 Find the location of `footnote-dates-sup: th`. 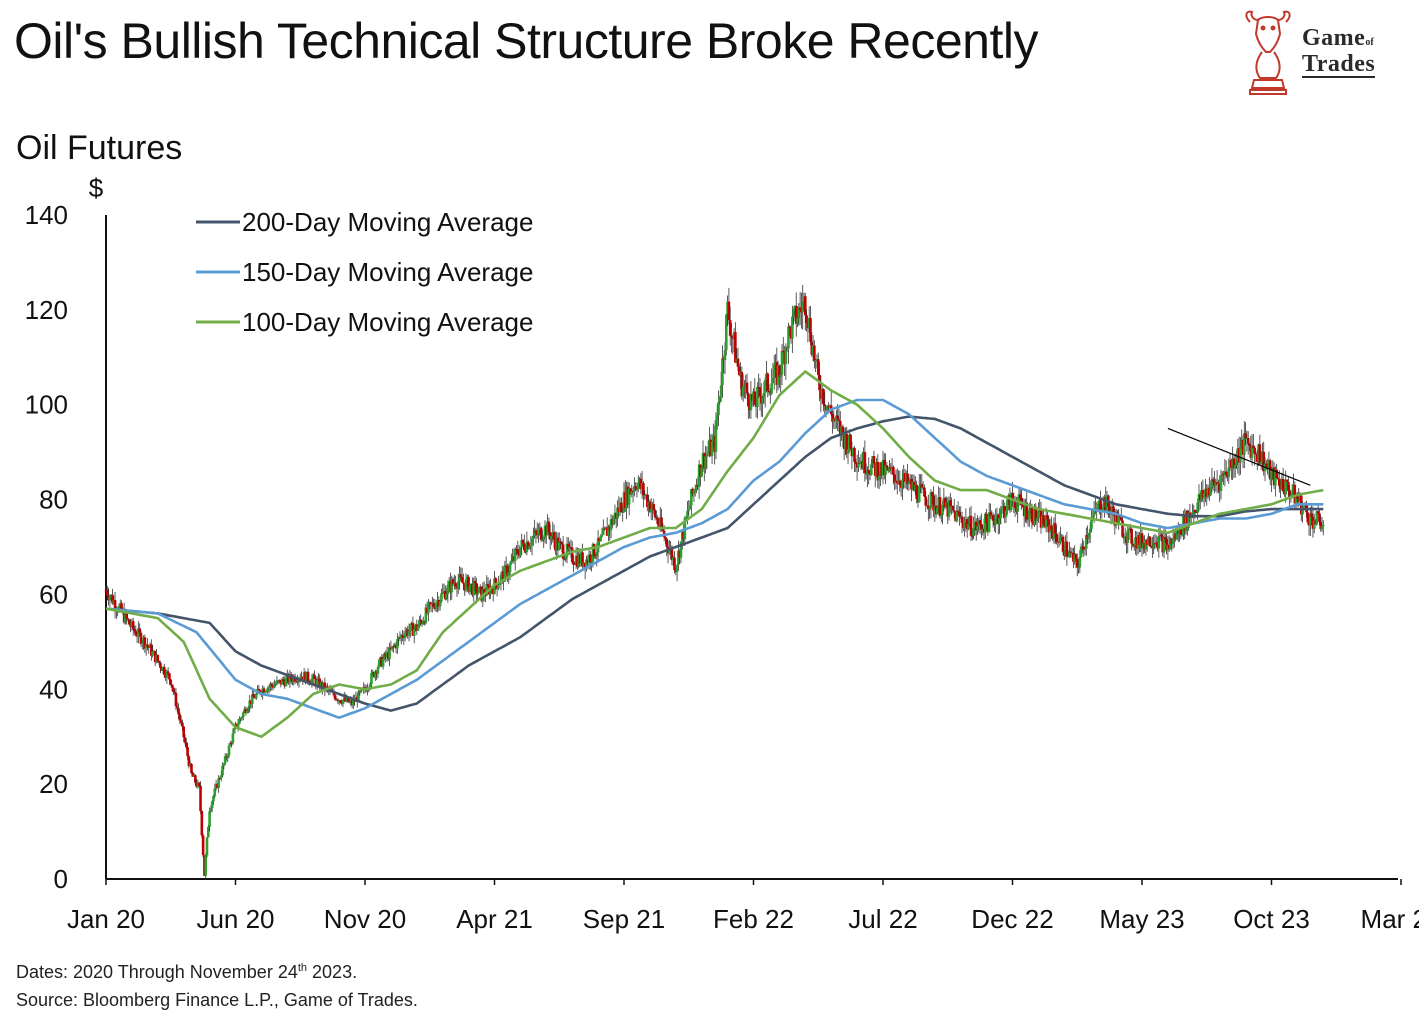

footnote-dates-sup: th is located at coordinates (302, 968).